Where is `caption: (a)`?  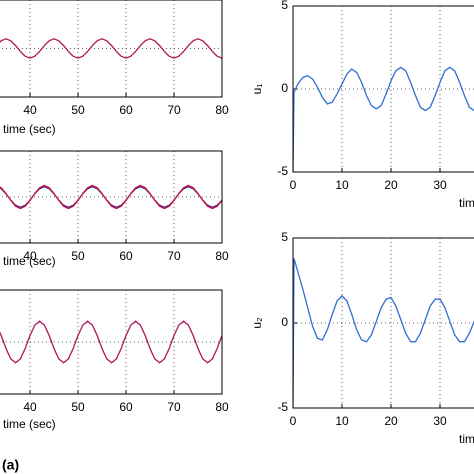
caption: (a) is located at coordinates (10, 465).